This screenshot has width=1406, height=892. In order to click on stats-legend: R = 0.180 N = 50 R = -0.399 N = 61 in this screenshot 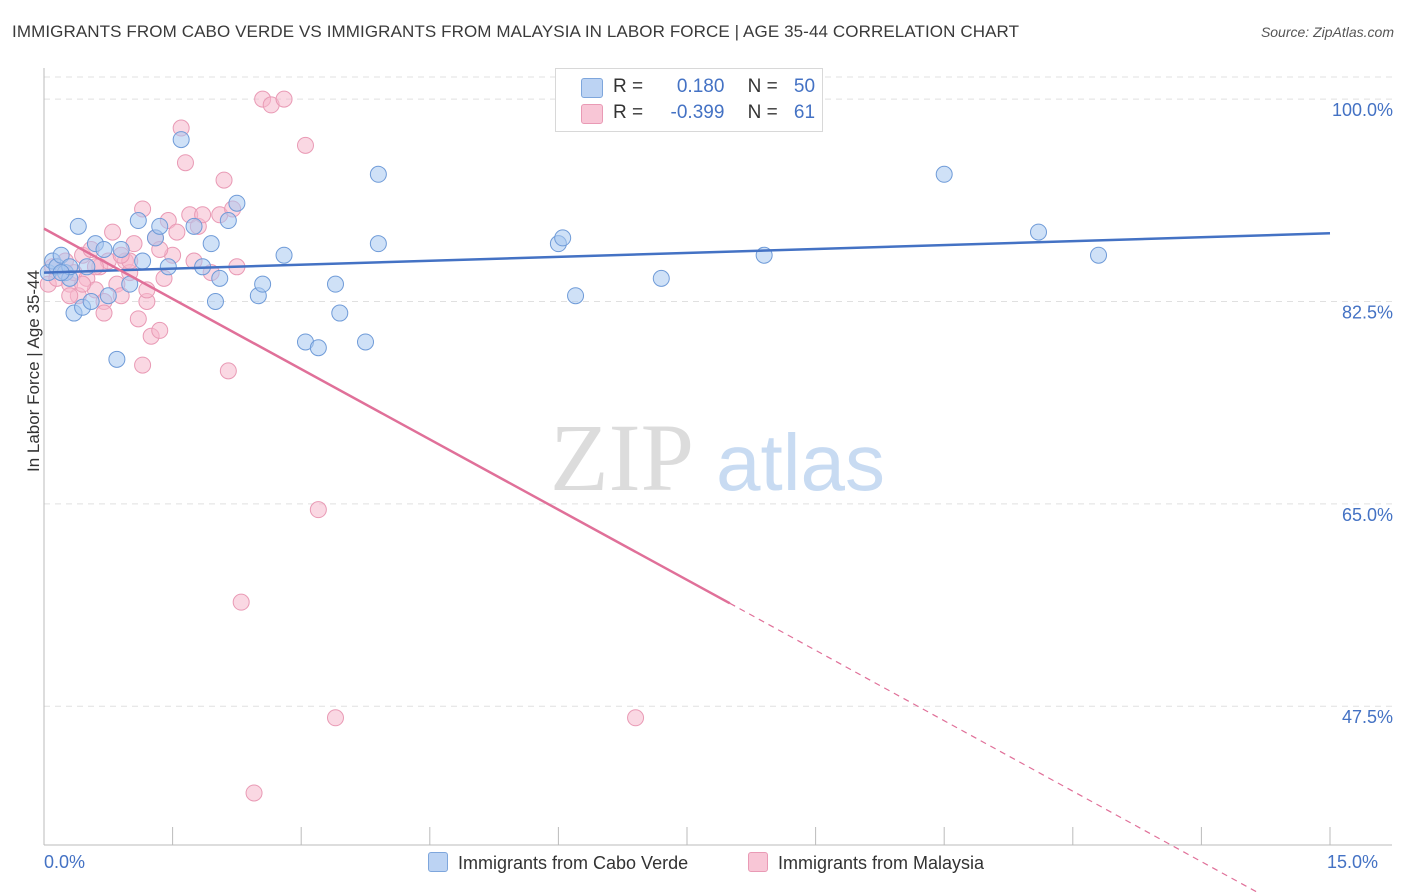, I will do `click(689, 100)`.